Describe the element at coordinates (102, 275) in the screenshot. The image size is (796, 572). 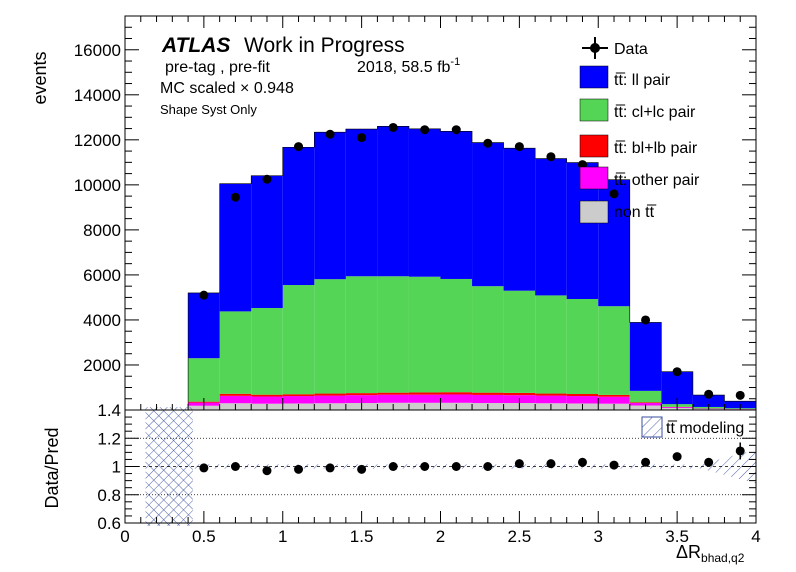
I see `main-ytick-label: 6000` at that location.